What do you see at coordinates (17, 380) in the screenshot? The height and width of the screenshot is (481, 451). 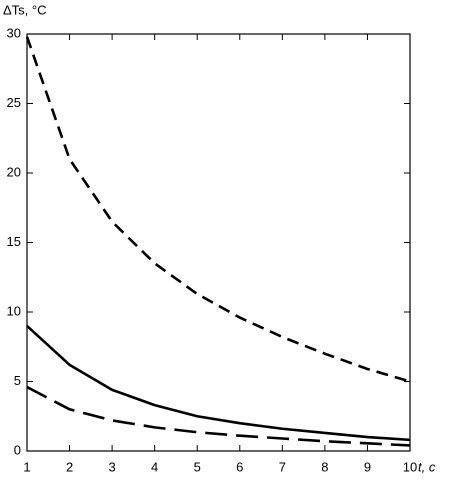 I see `y-tick-label: 5` at bounding box center [17, 380].